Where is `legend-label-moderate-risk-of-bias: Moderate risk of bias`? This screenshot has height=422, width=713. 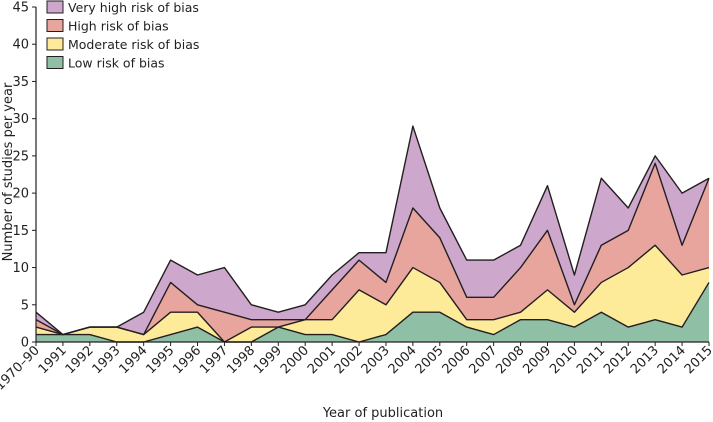
legend-label-moderate-risk-of-bias: Moderate risk of bias is located at coordinates (133, 44).